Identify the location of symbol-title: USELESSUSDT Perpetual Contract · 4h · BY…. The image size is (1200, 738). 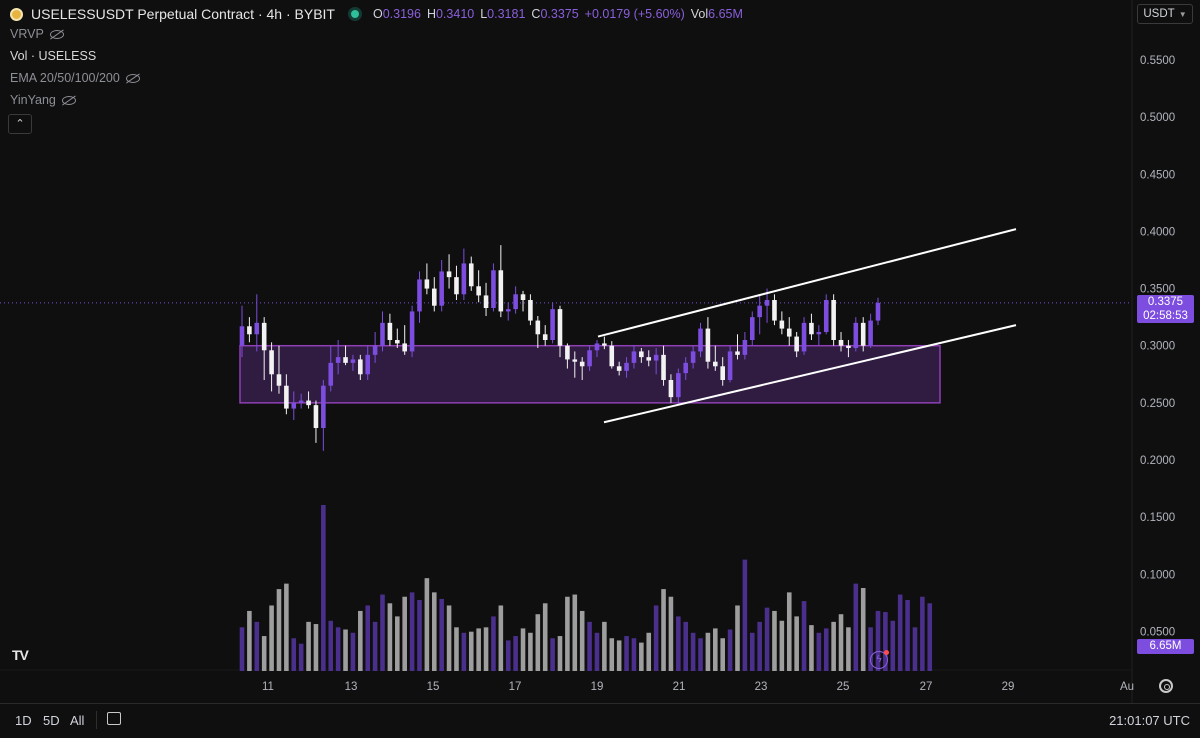
(183, 14).